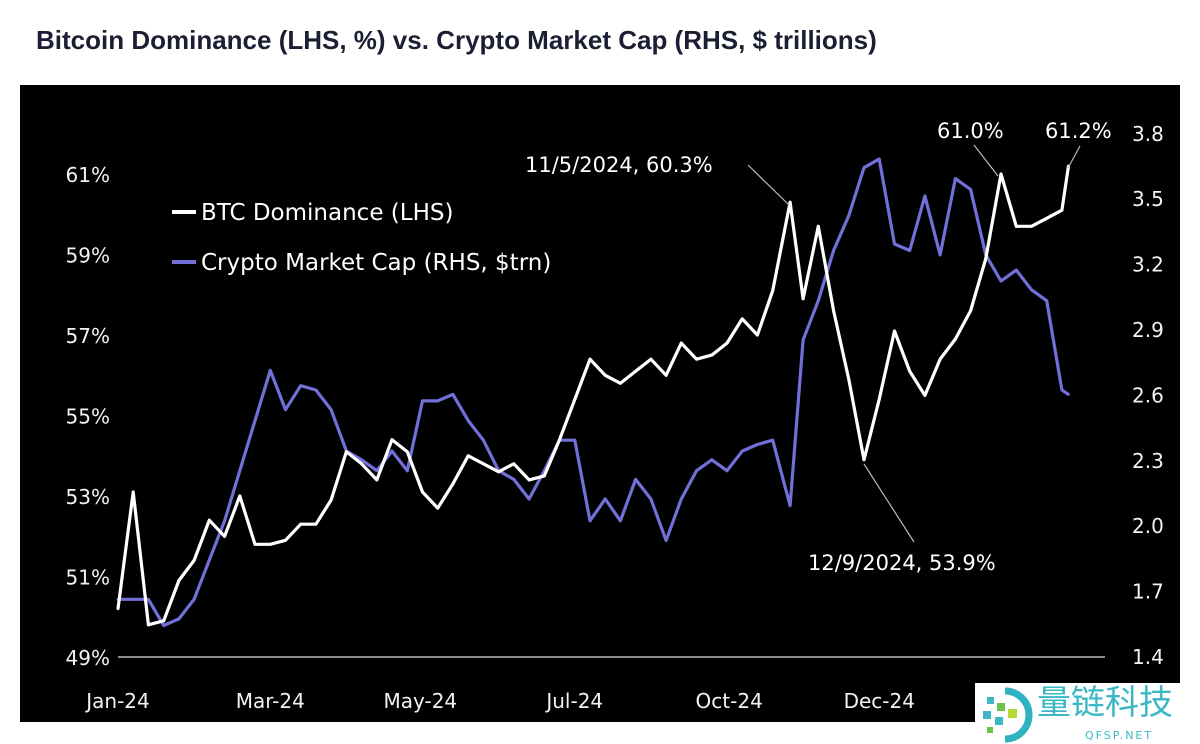 Image resolution: width=1200 pixels, height=744 pixels. Describe the element at coordinates (376, 263) in the screenshot. I see `legend-label-mcap: Crypto Market Cap (RHS, $trn)` at that location.